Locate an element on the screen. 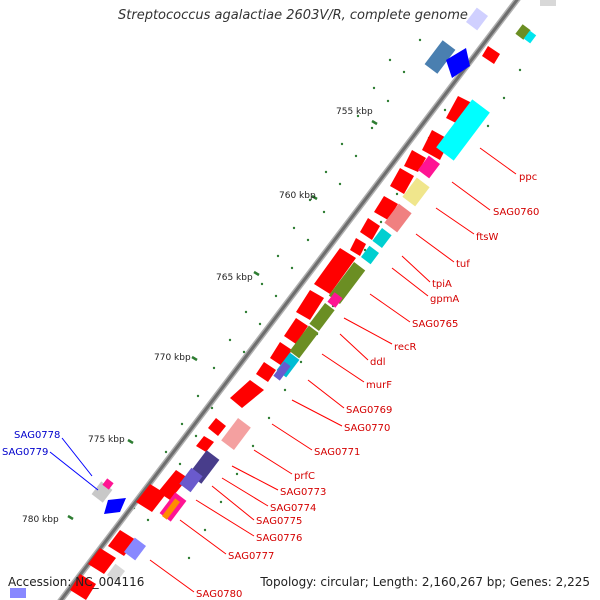 This screenshot has height=600, width=600. tick-label-765: 765 kbp is located at coordinates (234, 278).